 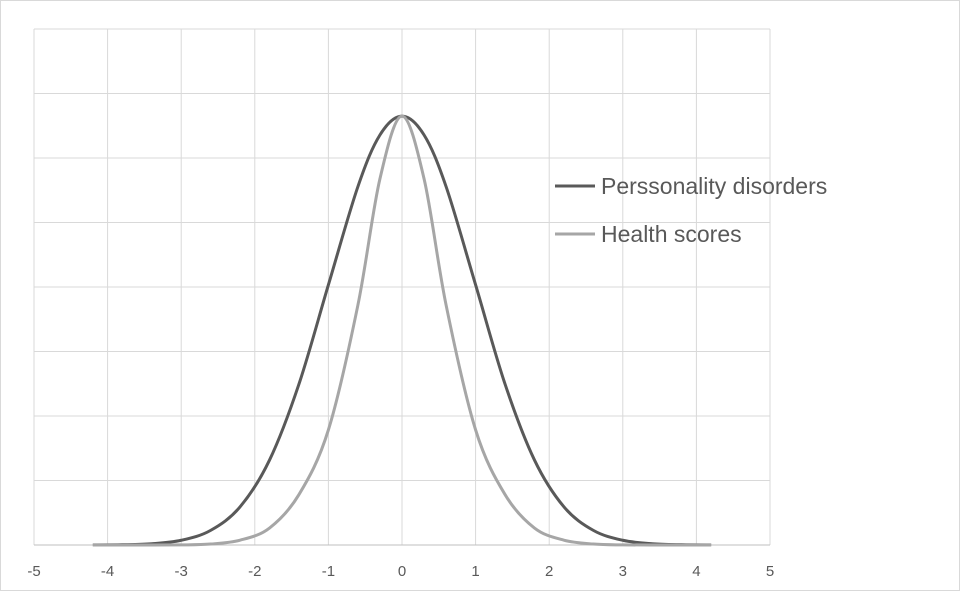 What do you see at coordinates (107, 571) in the screenshot?
I see `x-tick-label: -4` at bounding box center [107, 571].